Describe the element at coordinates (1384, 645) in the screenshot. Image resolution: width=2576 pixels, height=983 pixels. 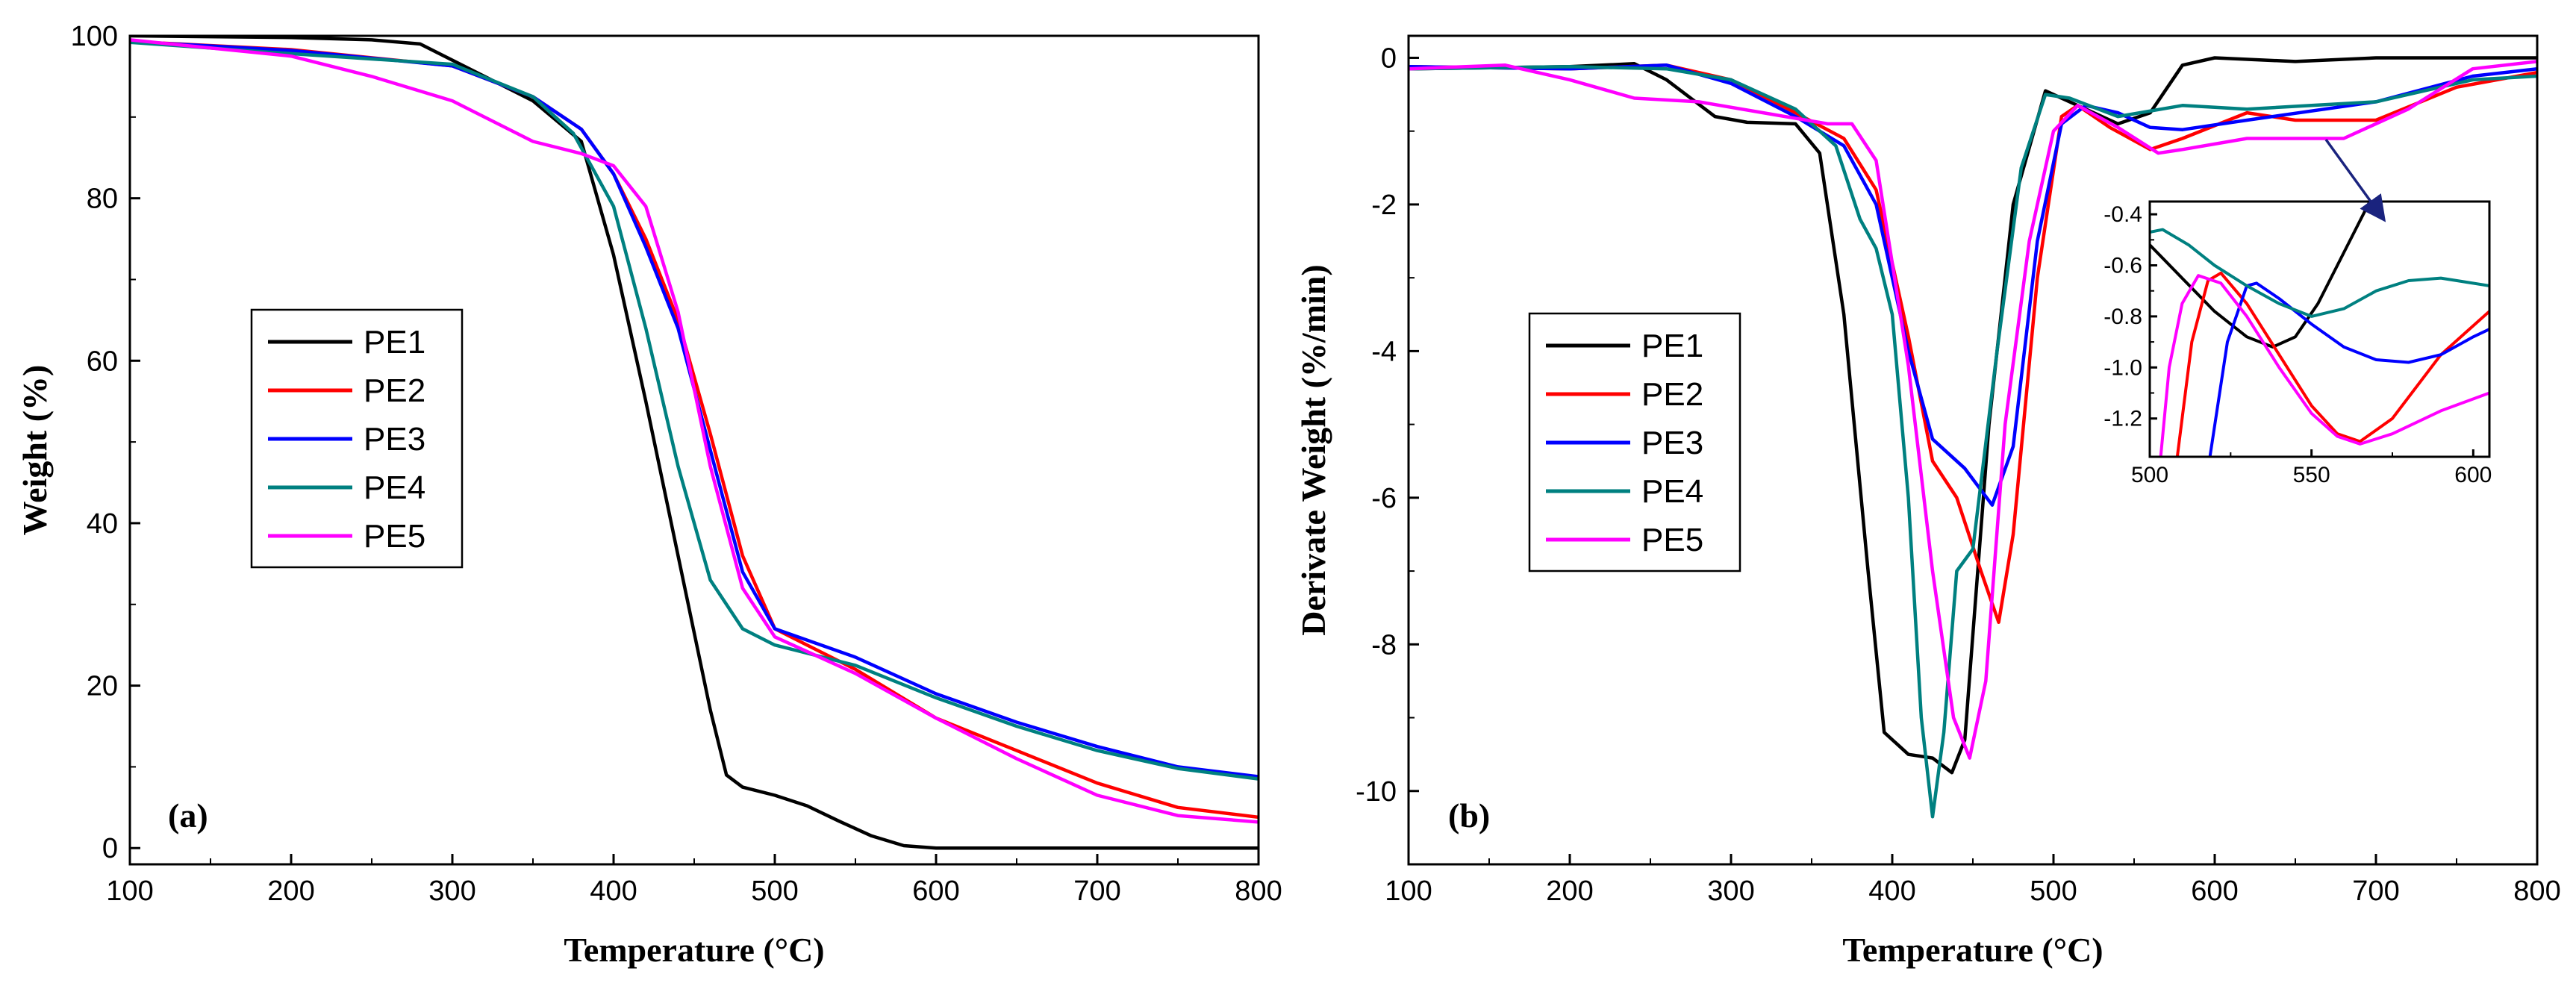
I see `b-y-tick-label: -8` at that location.